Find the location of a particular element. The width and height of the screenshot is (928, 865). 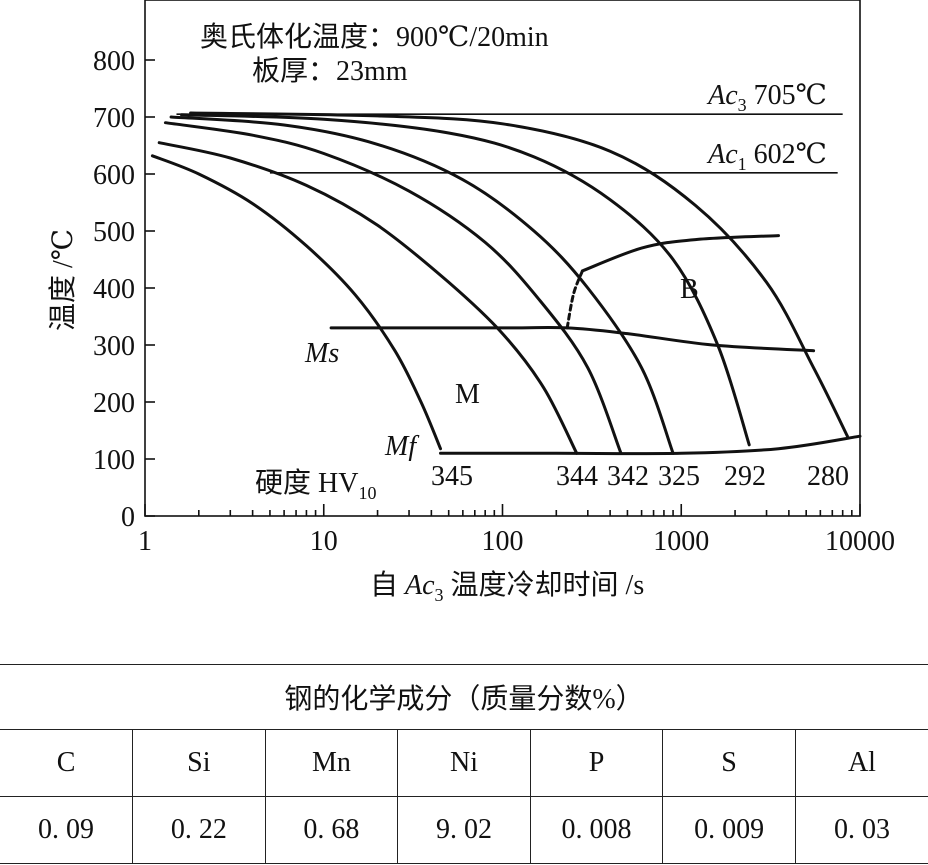

bainite-region-label: B is located at coordinates (689, 289).